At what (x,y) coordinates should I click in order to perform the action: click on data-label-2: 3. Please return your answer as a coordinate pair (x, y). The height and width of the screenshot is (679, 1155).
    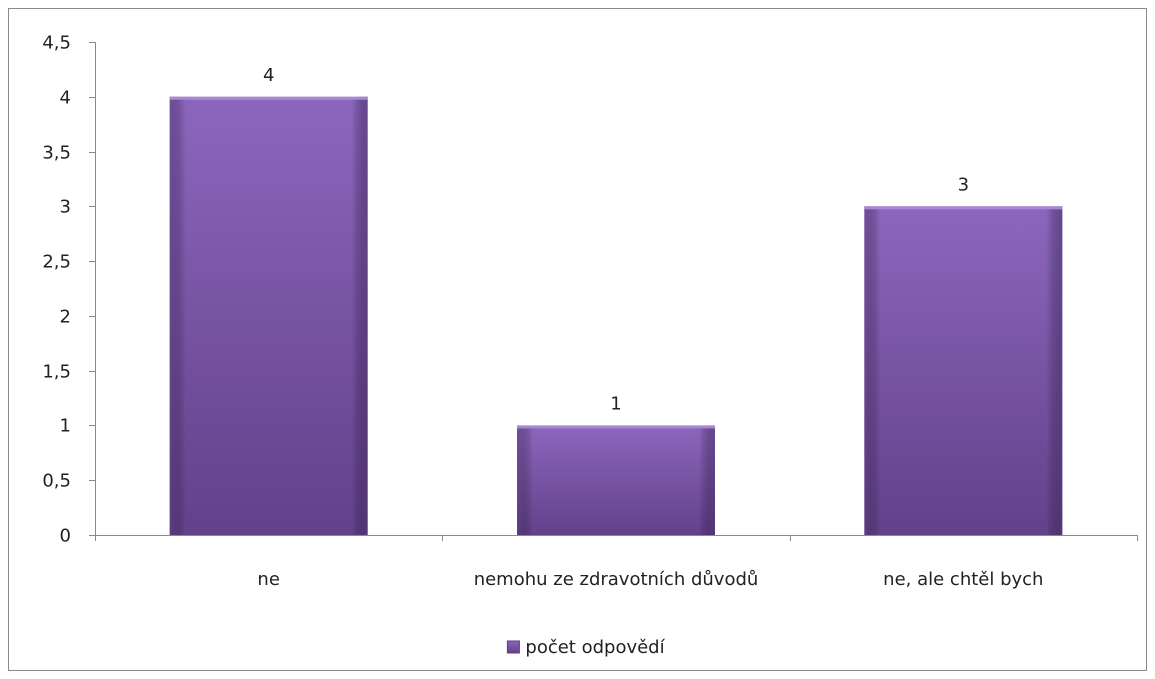
    Looking at the image, I should click on (963, 184).